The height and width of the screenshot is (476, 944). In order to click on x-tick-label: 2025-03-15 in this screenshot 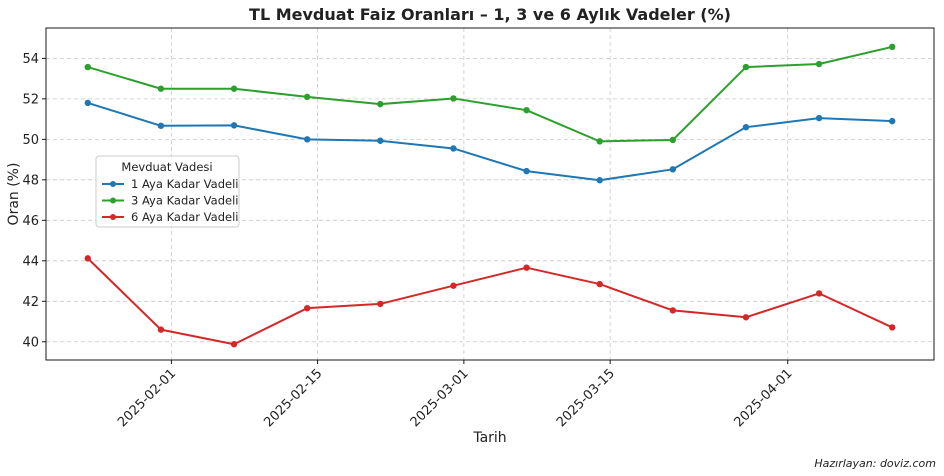, I will do `click(586, 398)`.